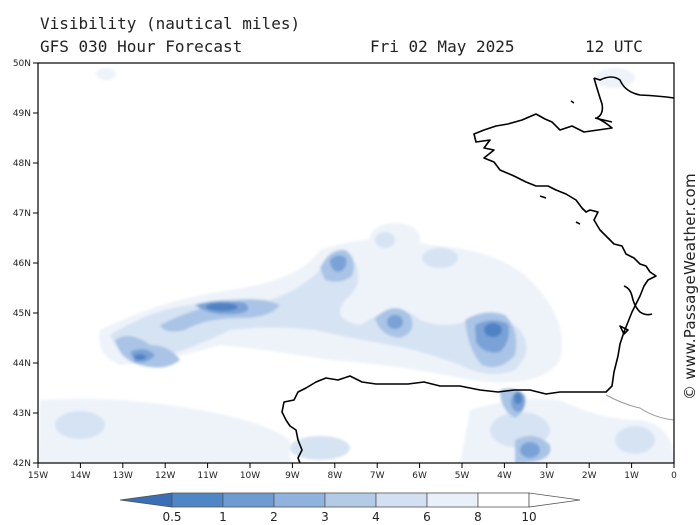 The height and width of the screenshot is (525, 700). What do you see at coordinates (690, 286) in the screenshot?
I see `site-credit: © www.PassageWeather.com` at bounding box center [690, 286].